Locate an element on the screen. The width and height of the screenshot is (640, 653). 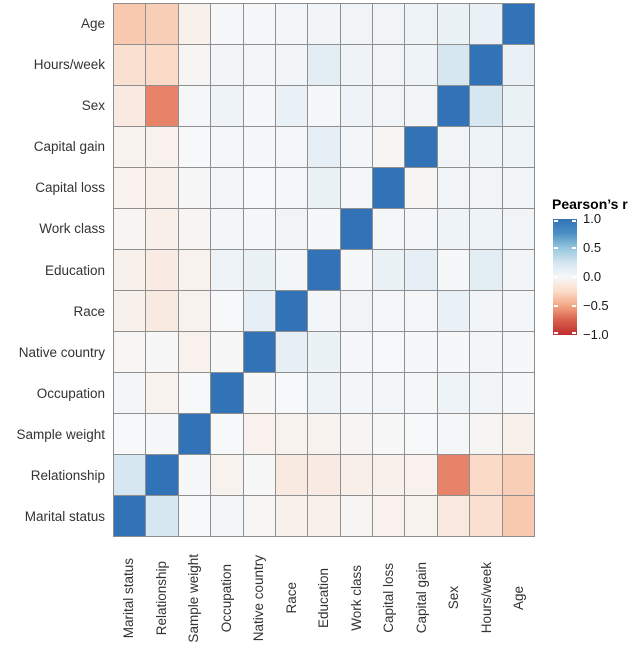
x-axis-label-cell: Capital loss is located at coordinates (389, 598).